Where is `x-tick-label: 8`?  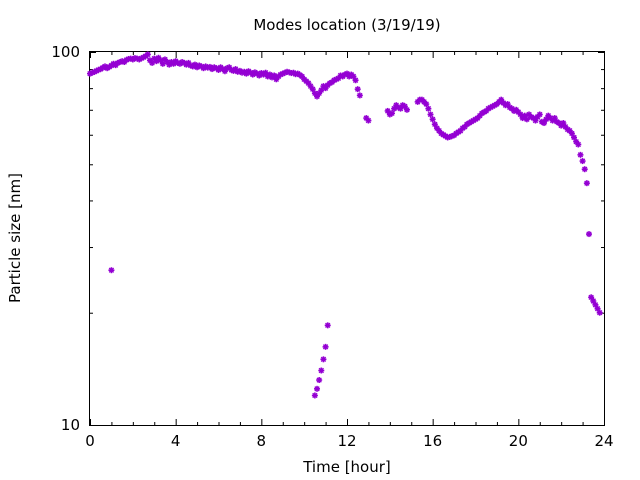 x-tick-label: 8 is located at coordinates (262, 441).